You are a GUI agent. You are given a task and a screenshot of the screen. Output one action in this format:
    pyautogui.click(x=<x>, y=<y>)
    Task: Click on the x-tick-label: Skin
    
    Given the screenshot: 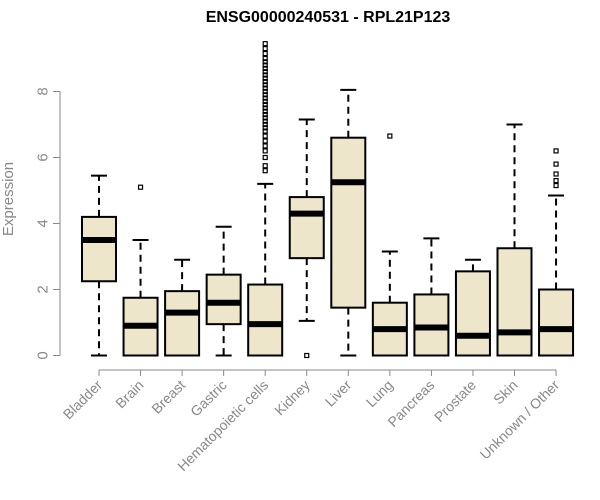 What is the action you would take?
    pyautogui.click(x=505, y=392)
    